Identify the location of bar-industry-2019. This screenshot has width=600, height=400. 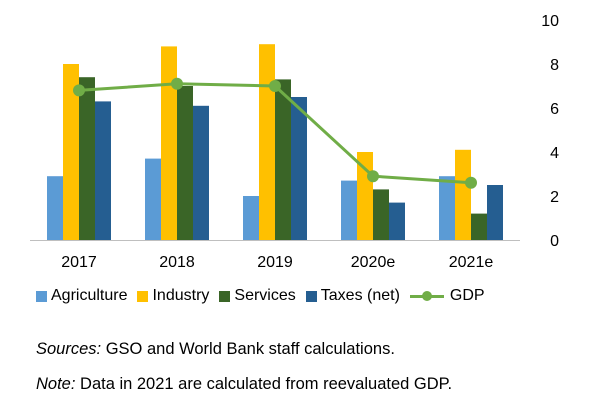
(267, 142).